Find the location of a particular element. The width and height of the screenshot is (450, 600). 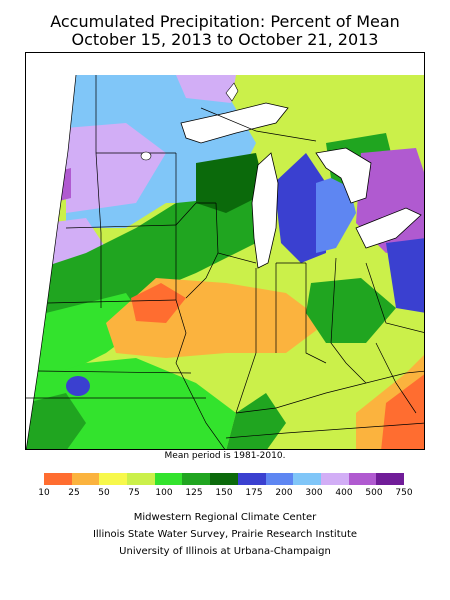

legend-tick-label: 125 is located at coordinates (194, 493).